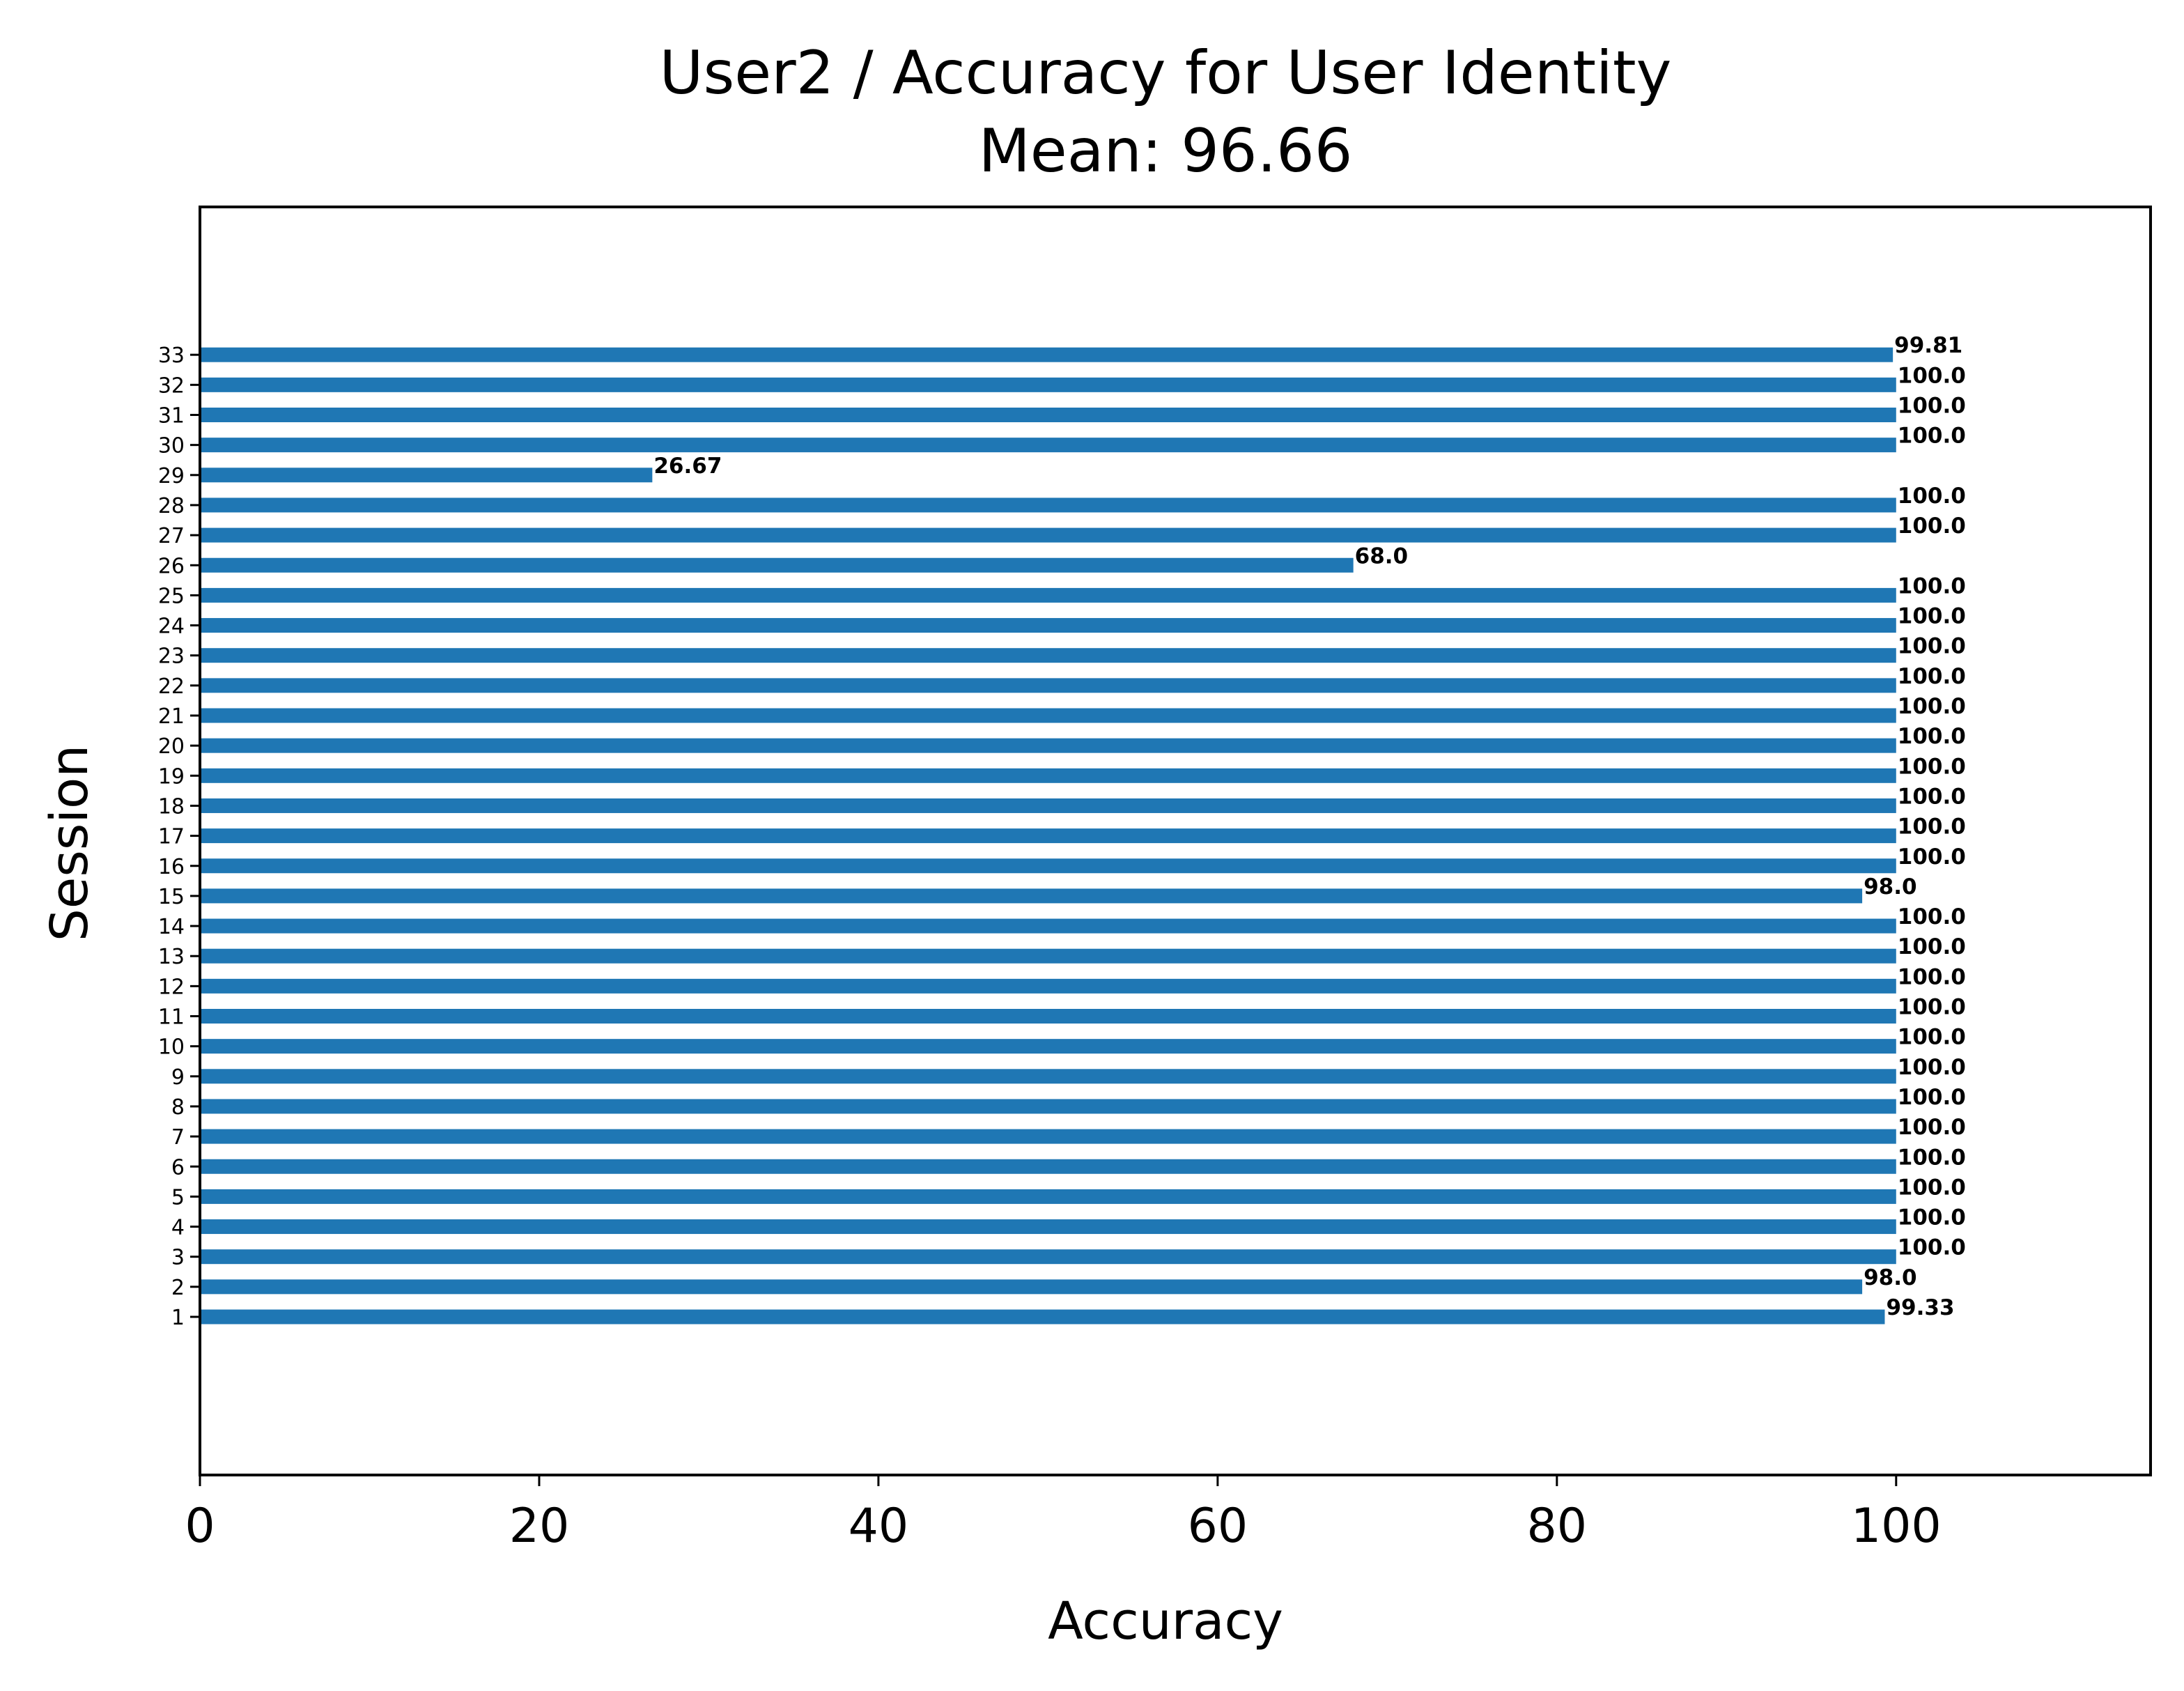 The height and width of the screenshot is (1691, 2184). I want to click on y-tick-label-27: 27, so click(171, 536).